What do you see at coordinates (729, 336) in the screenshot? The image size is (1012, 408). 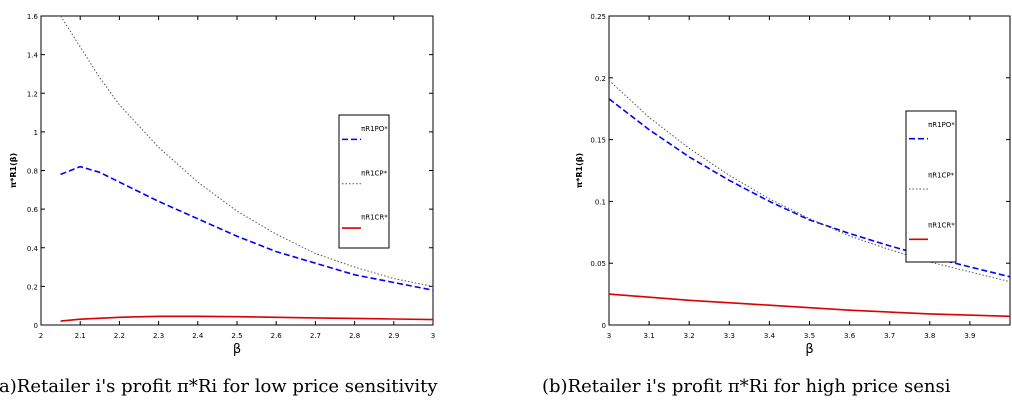 I see `x-tick-label: 3.3` at bounding box center [729, 336].